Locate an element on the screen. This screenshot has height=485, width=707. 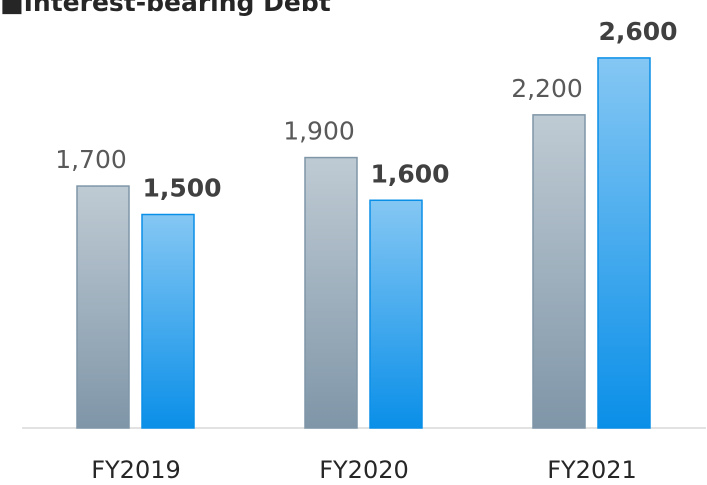
x-tick-label: FY2021 is located at coordinates (592, 470).